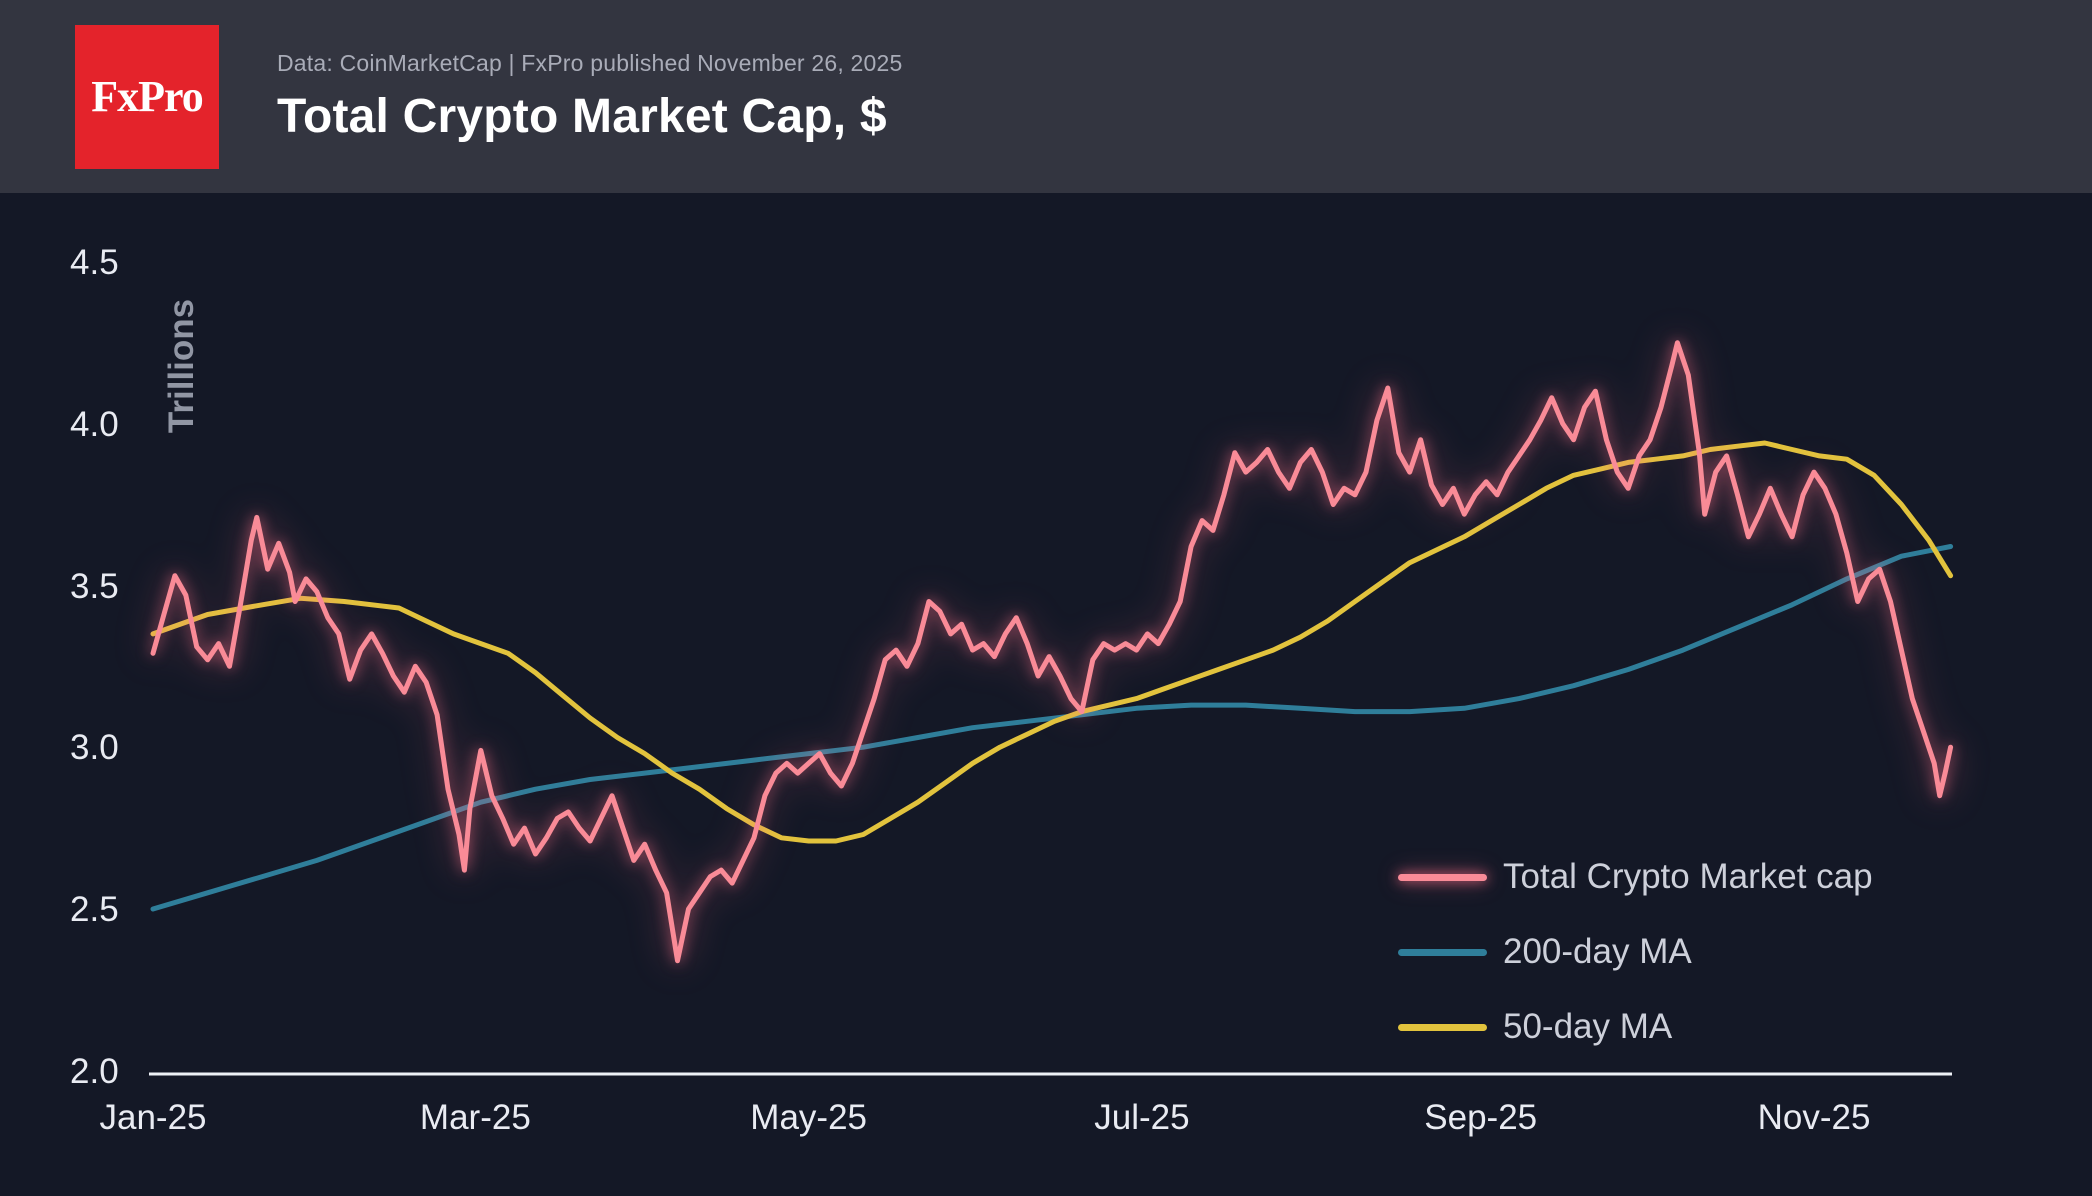 This screenshot has width=2092, height=1196. I want to click on y-tick-label-2.0: 2.0, so click(94, 1071).